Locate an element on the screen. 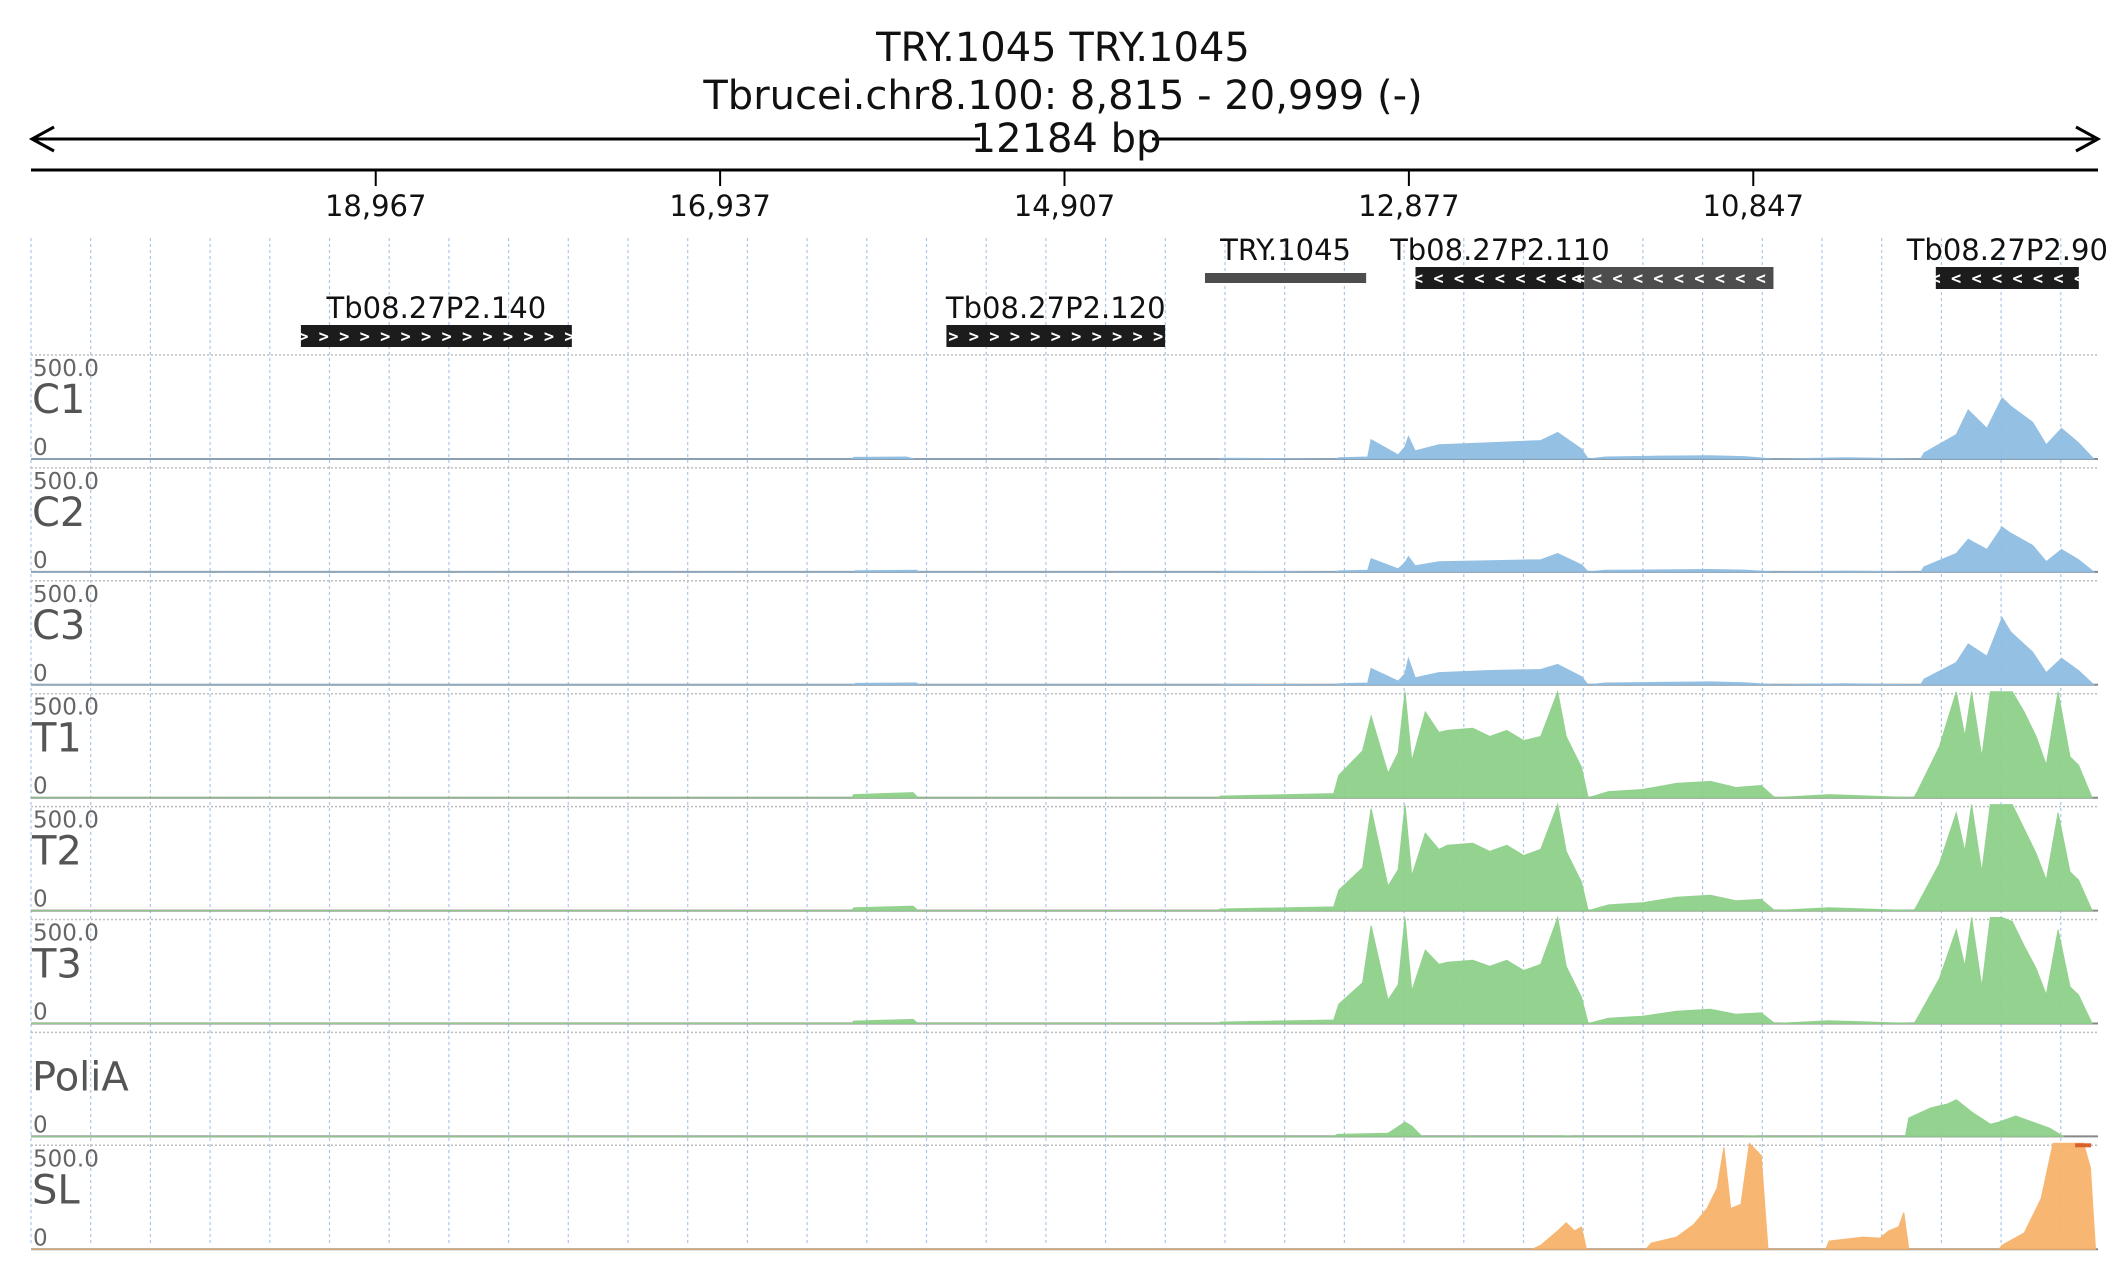 This screenshot has width=2126, height=1282. track-name: PoliA is located at coordinates (80, 1077).